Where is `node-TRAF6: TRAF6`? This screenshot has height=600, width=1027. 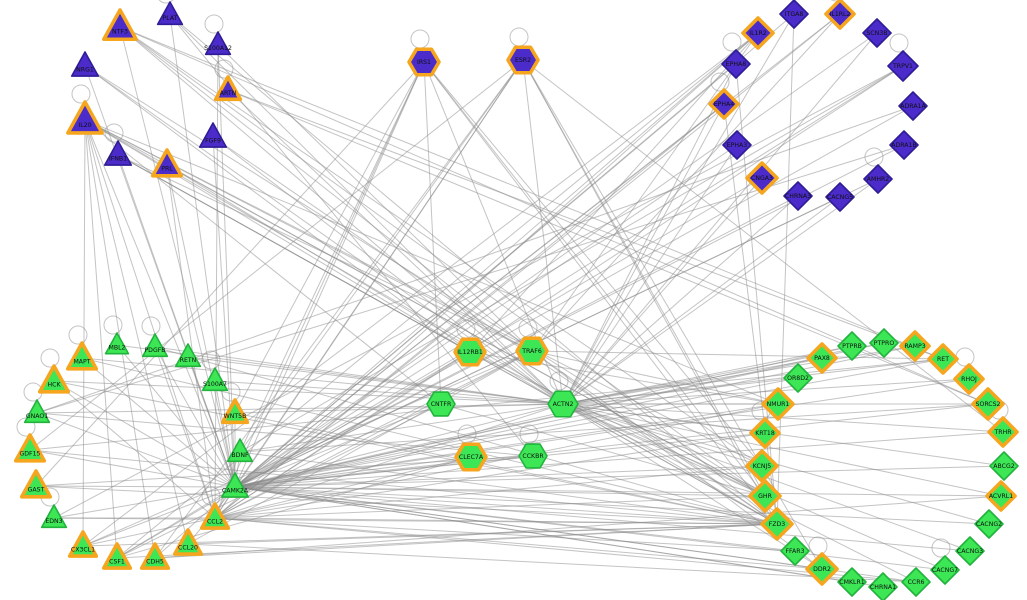
node-TRAF6: TRAF6 is located at coordinates (532, 351).